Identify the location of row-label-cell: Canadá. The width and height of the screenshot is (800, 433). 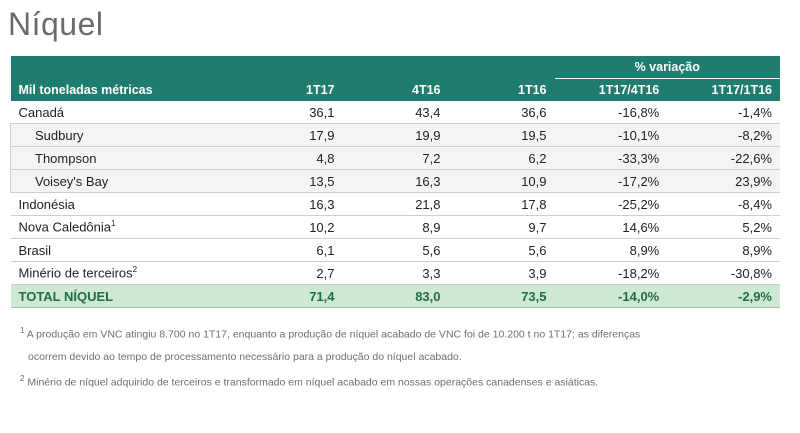
(123, 112).